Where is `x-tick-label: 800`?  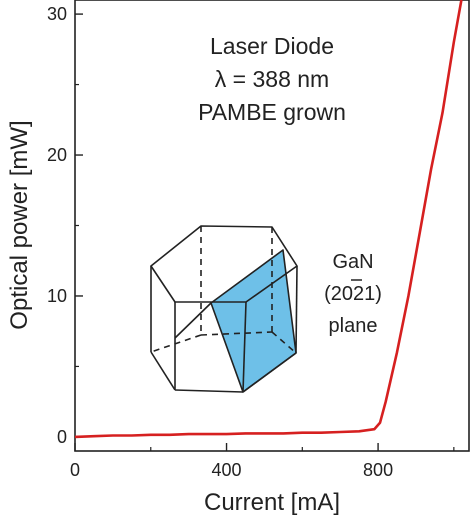
x-tick-label: 800 is located at coordinates (378, 470).